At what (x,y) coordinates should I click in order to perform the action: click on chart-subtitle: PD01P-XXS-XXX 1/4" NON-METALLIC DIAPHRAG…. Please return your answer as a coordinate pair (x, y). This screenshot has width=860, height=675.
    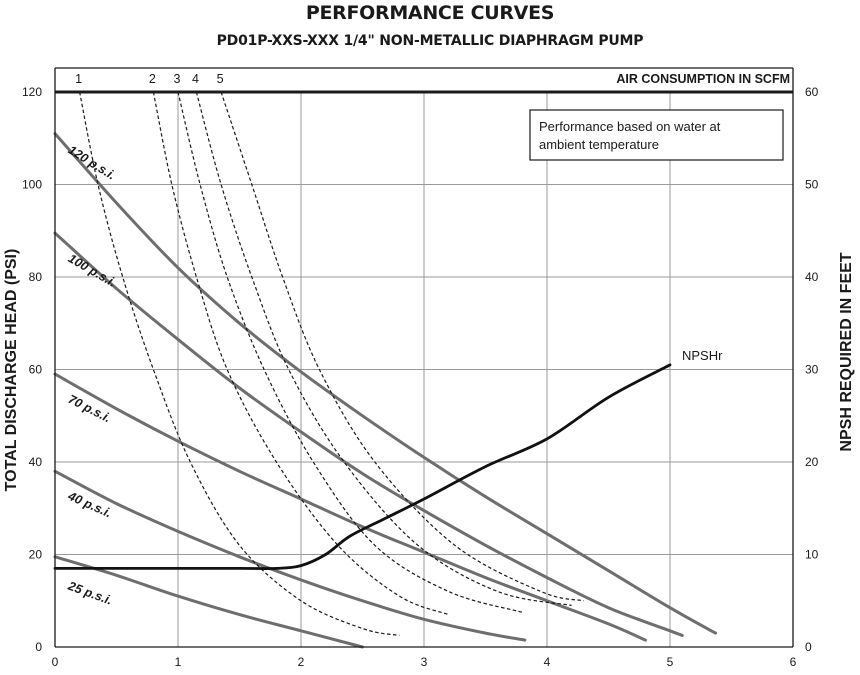
    Looking at the image, I should click on (430, 41).